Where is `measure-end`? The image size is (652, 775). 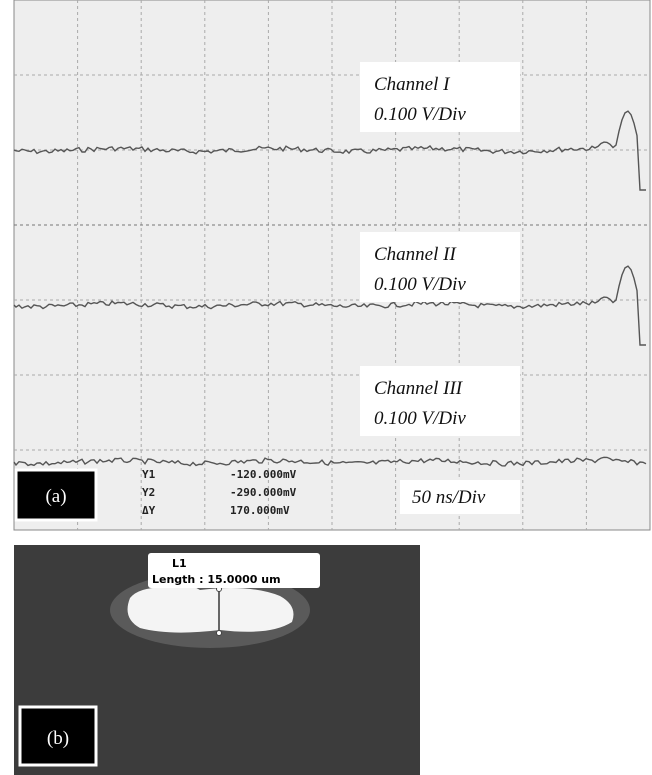 measure-end is located at coordinates (219, 633).